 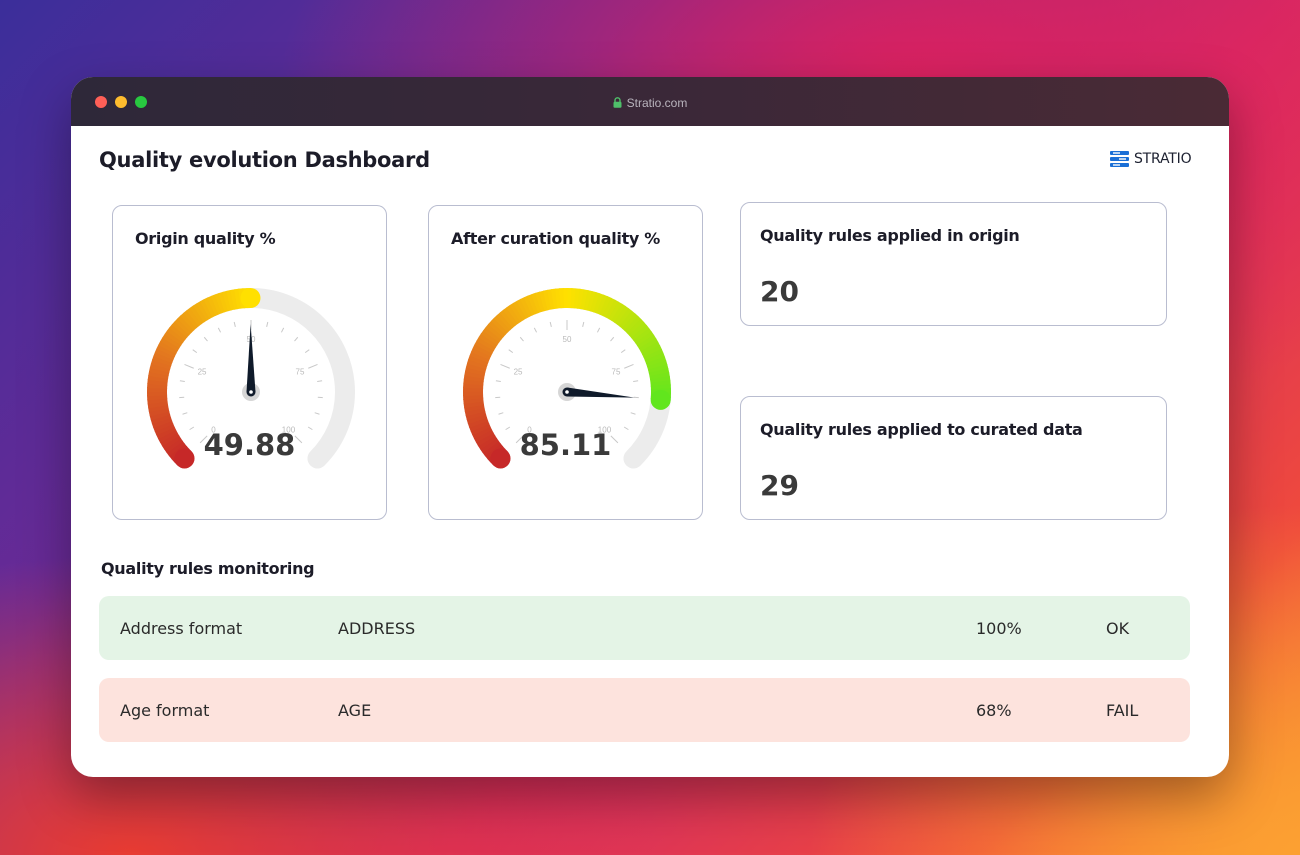 I want to click on after-curation-quality-gauge: 0 25 50 75 100, so click(x=567, y=378).